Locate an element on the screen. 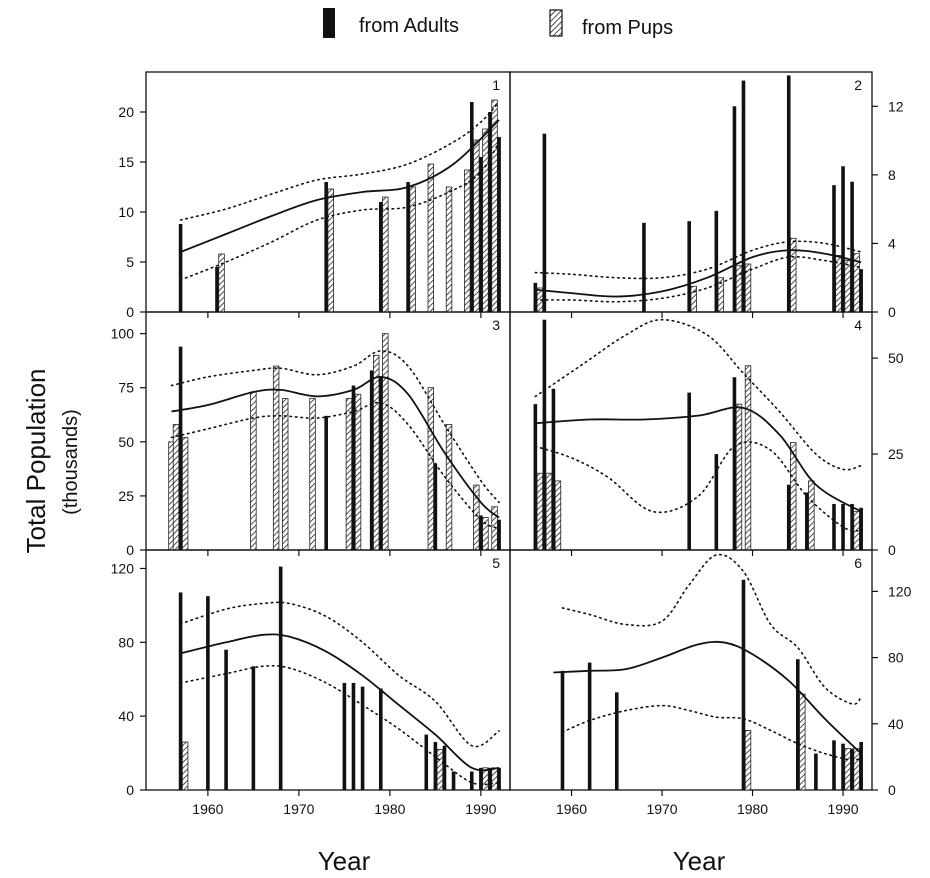 The width and height of the screenshot is (930, 878). y-tick-label: 4 is located at coordinates (892, 243).